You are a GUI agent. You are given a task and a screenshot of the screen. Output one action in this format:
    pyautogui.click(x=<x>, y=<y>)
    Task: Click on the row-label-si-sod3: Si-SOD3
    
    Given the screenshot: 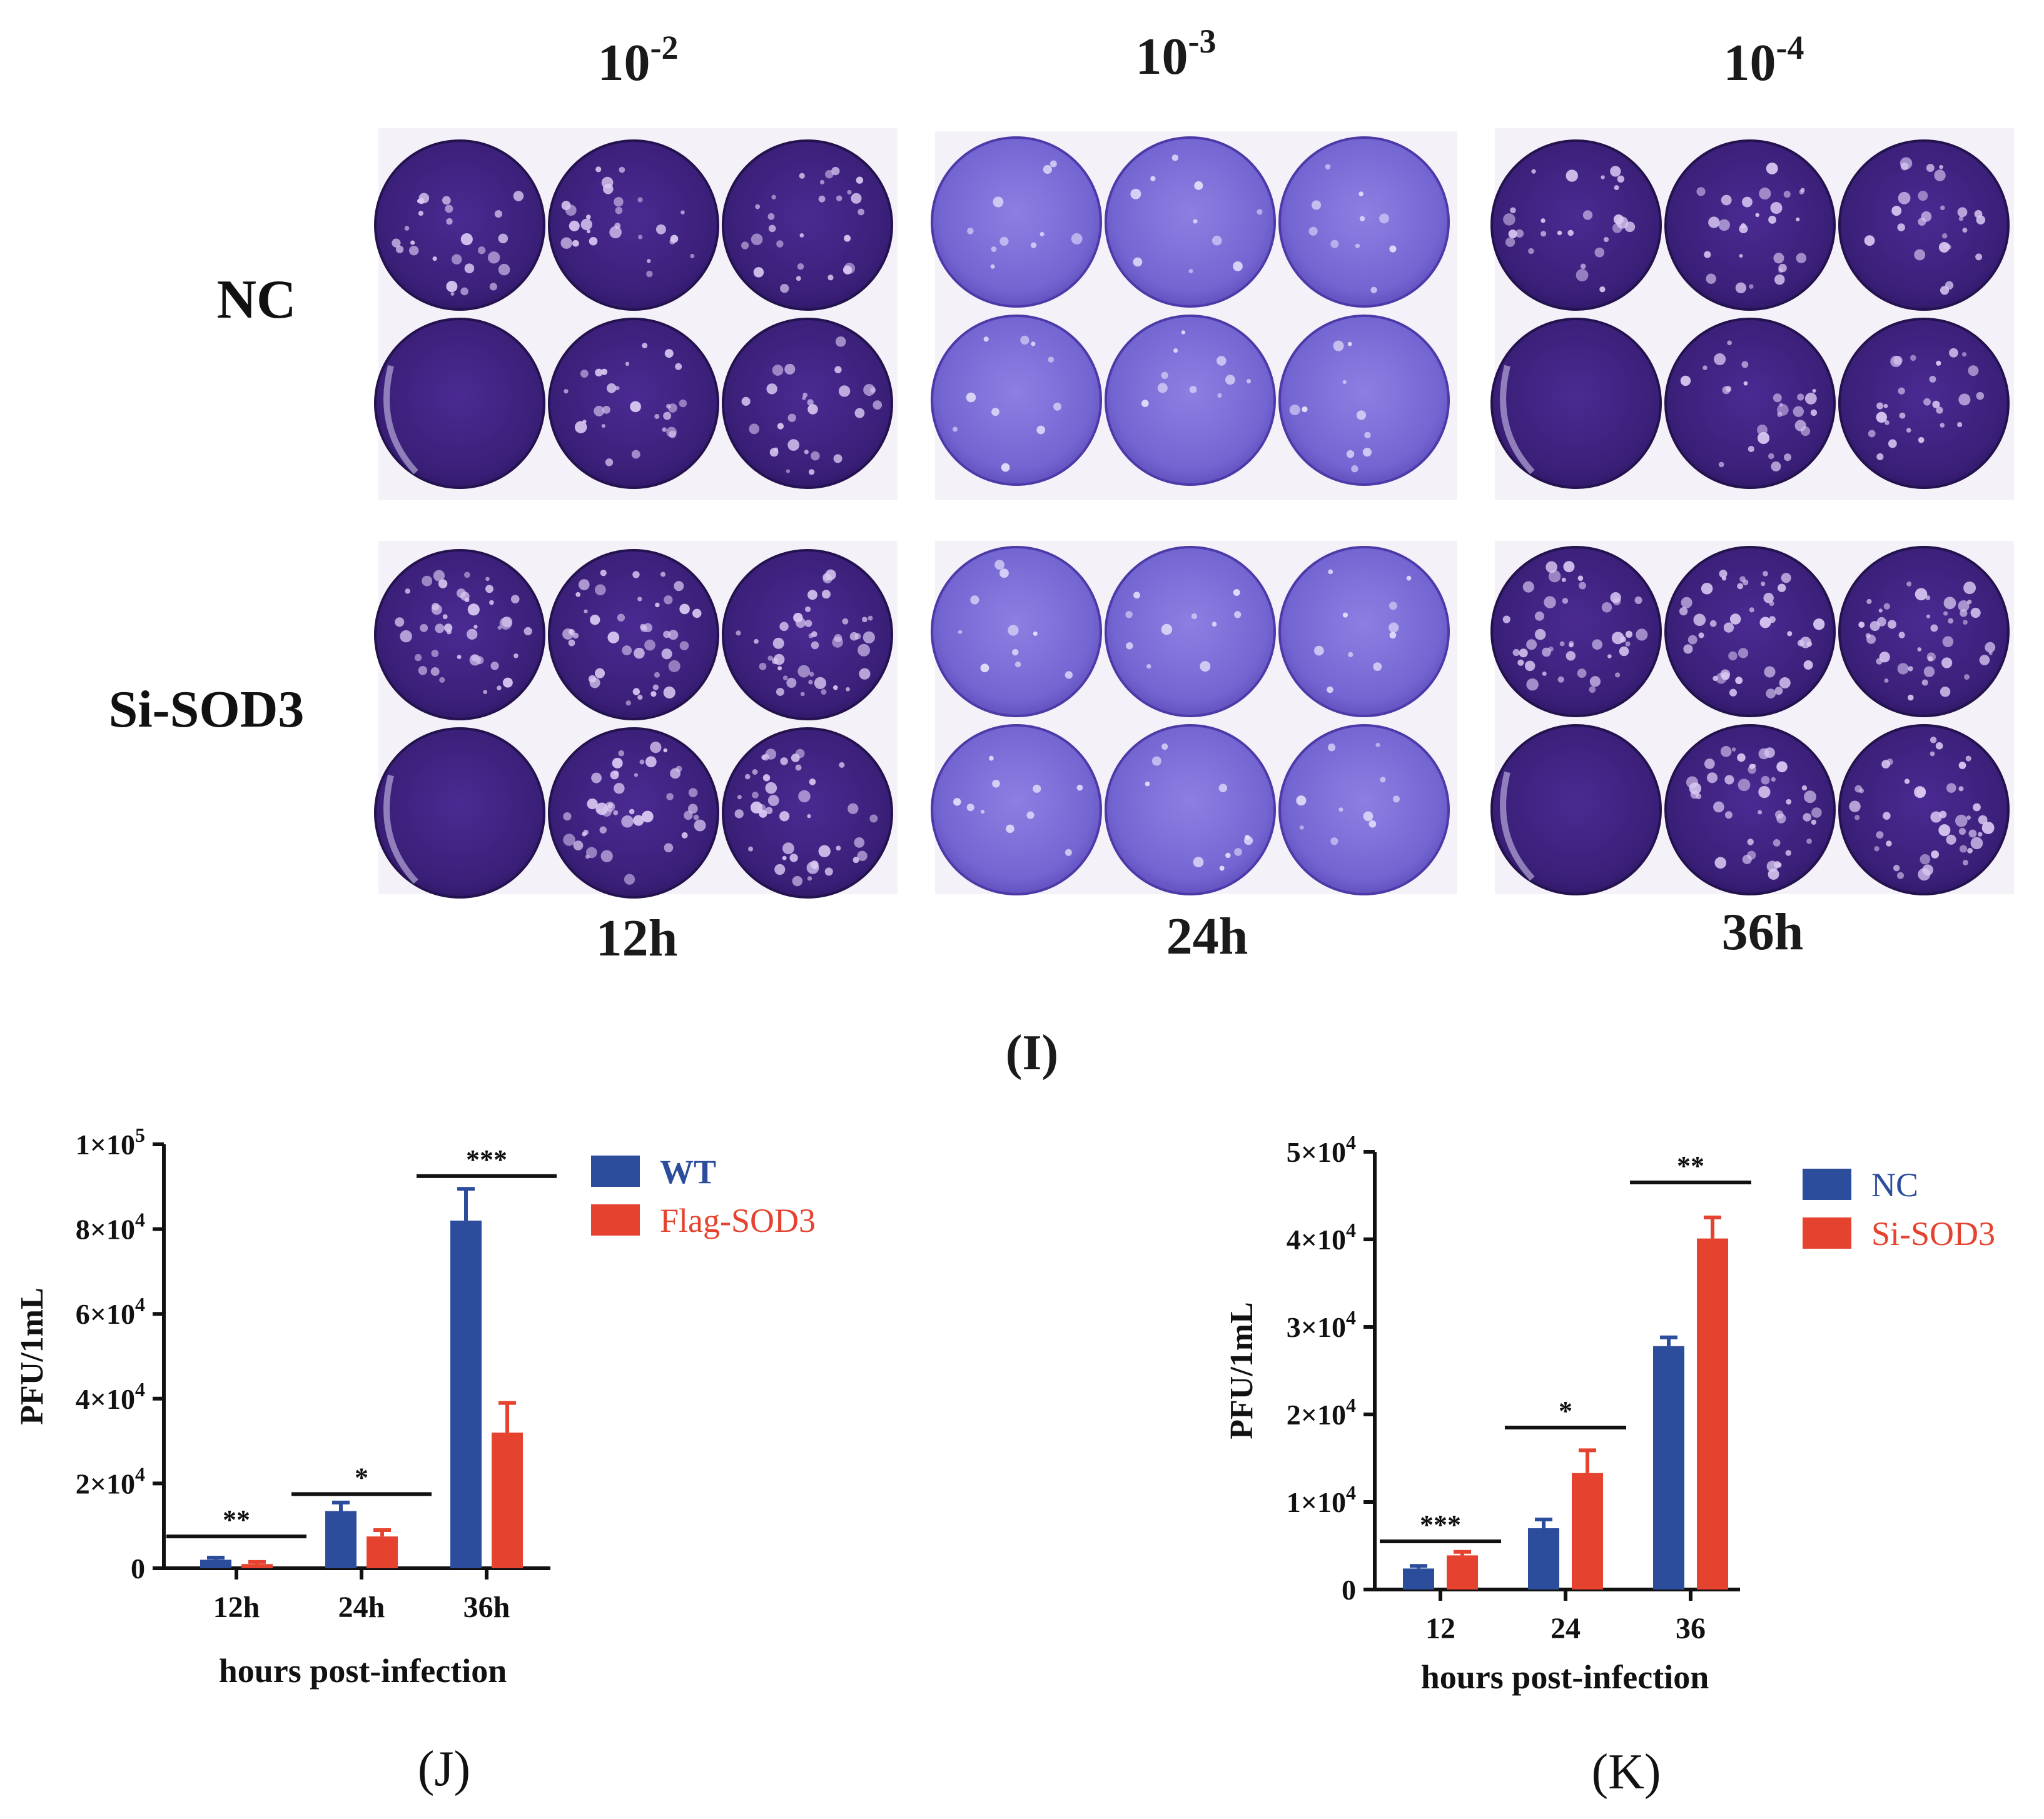 What is the action you would take?
    pyautogui.click(x=207, y=709)
    